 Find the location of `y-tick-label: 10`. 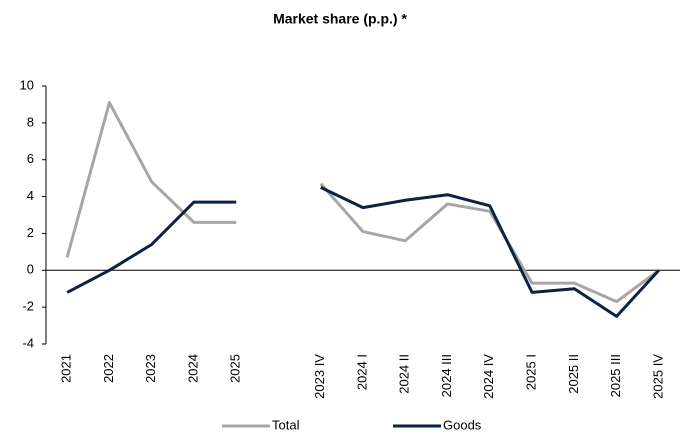

y-tick-label: 10 is located at coordinates (27, 84).